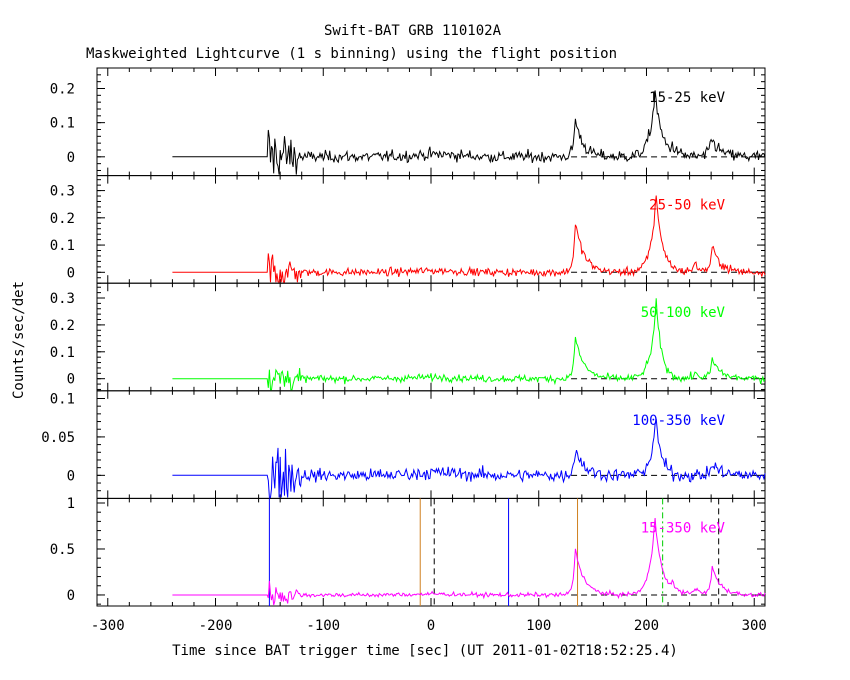  I want to click on panel-1: 0 0.1 0.2 0.3 25-50 keV, so click(408, 229).